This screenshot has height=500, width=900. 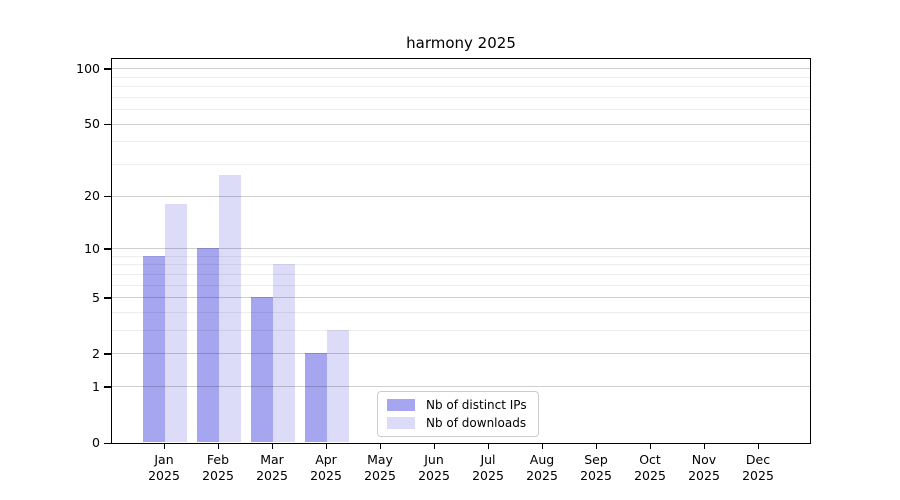 I want to click on legend-item-downloads: Nb of downloads, so click(x=457, y=423).